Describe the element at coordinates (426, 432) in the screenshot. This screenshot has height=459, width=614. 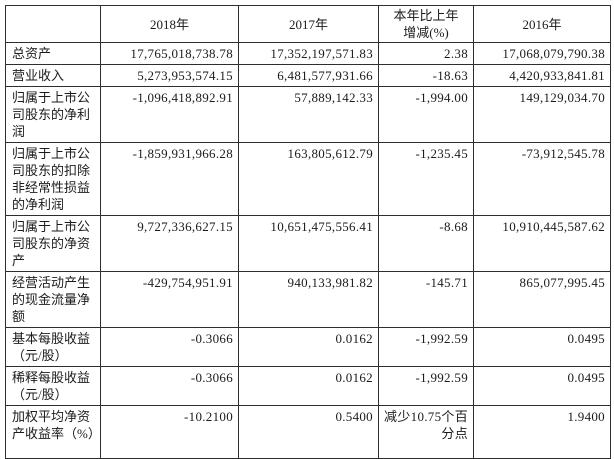
I see `value-change: 减少10.75个百分点` at that location.